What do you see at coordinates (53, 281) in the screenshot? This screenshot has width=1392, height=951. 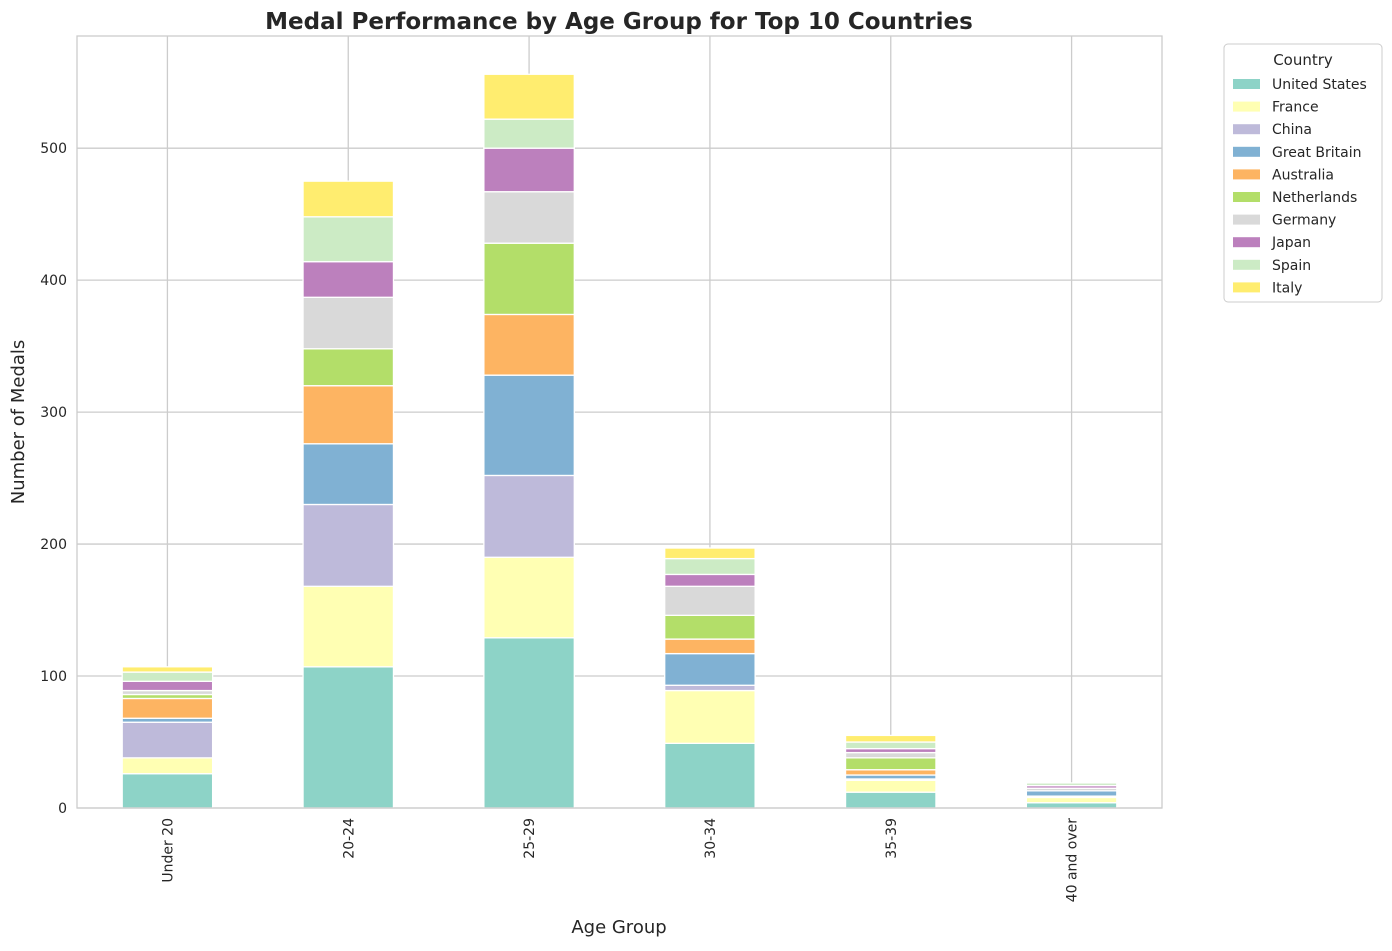 I see `y-tick-label: 400` at bounding box center [53, 281].